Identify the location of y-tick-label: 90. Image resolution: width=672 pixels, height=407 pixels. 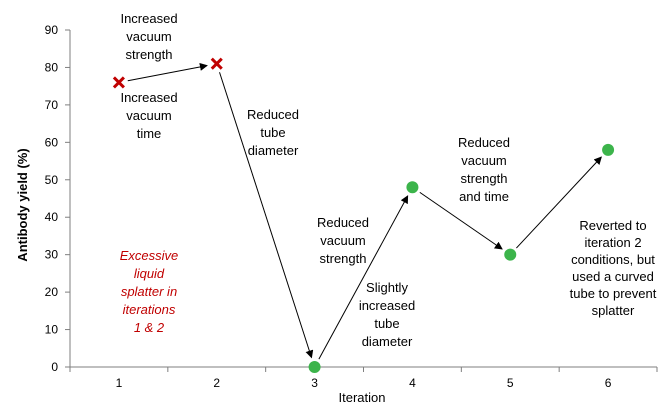
(52, 30).